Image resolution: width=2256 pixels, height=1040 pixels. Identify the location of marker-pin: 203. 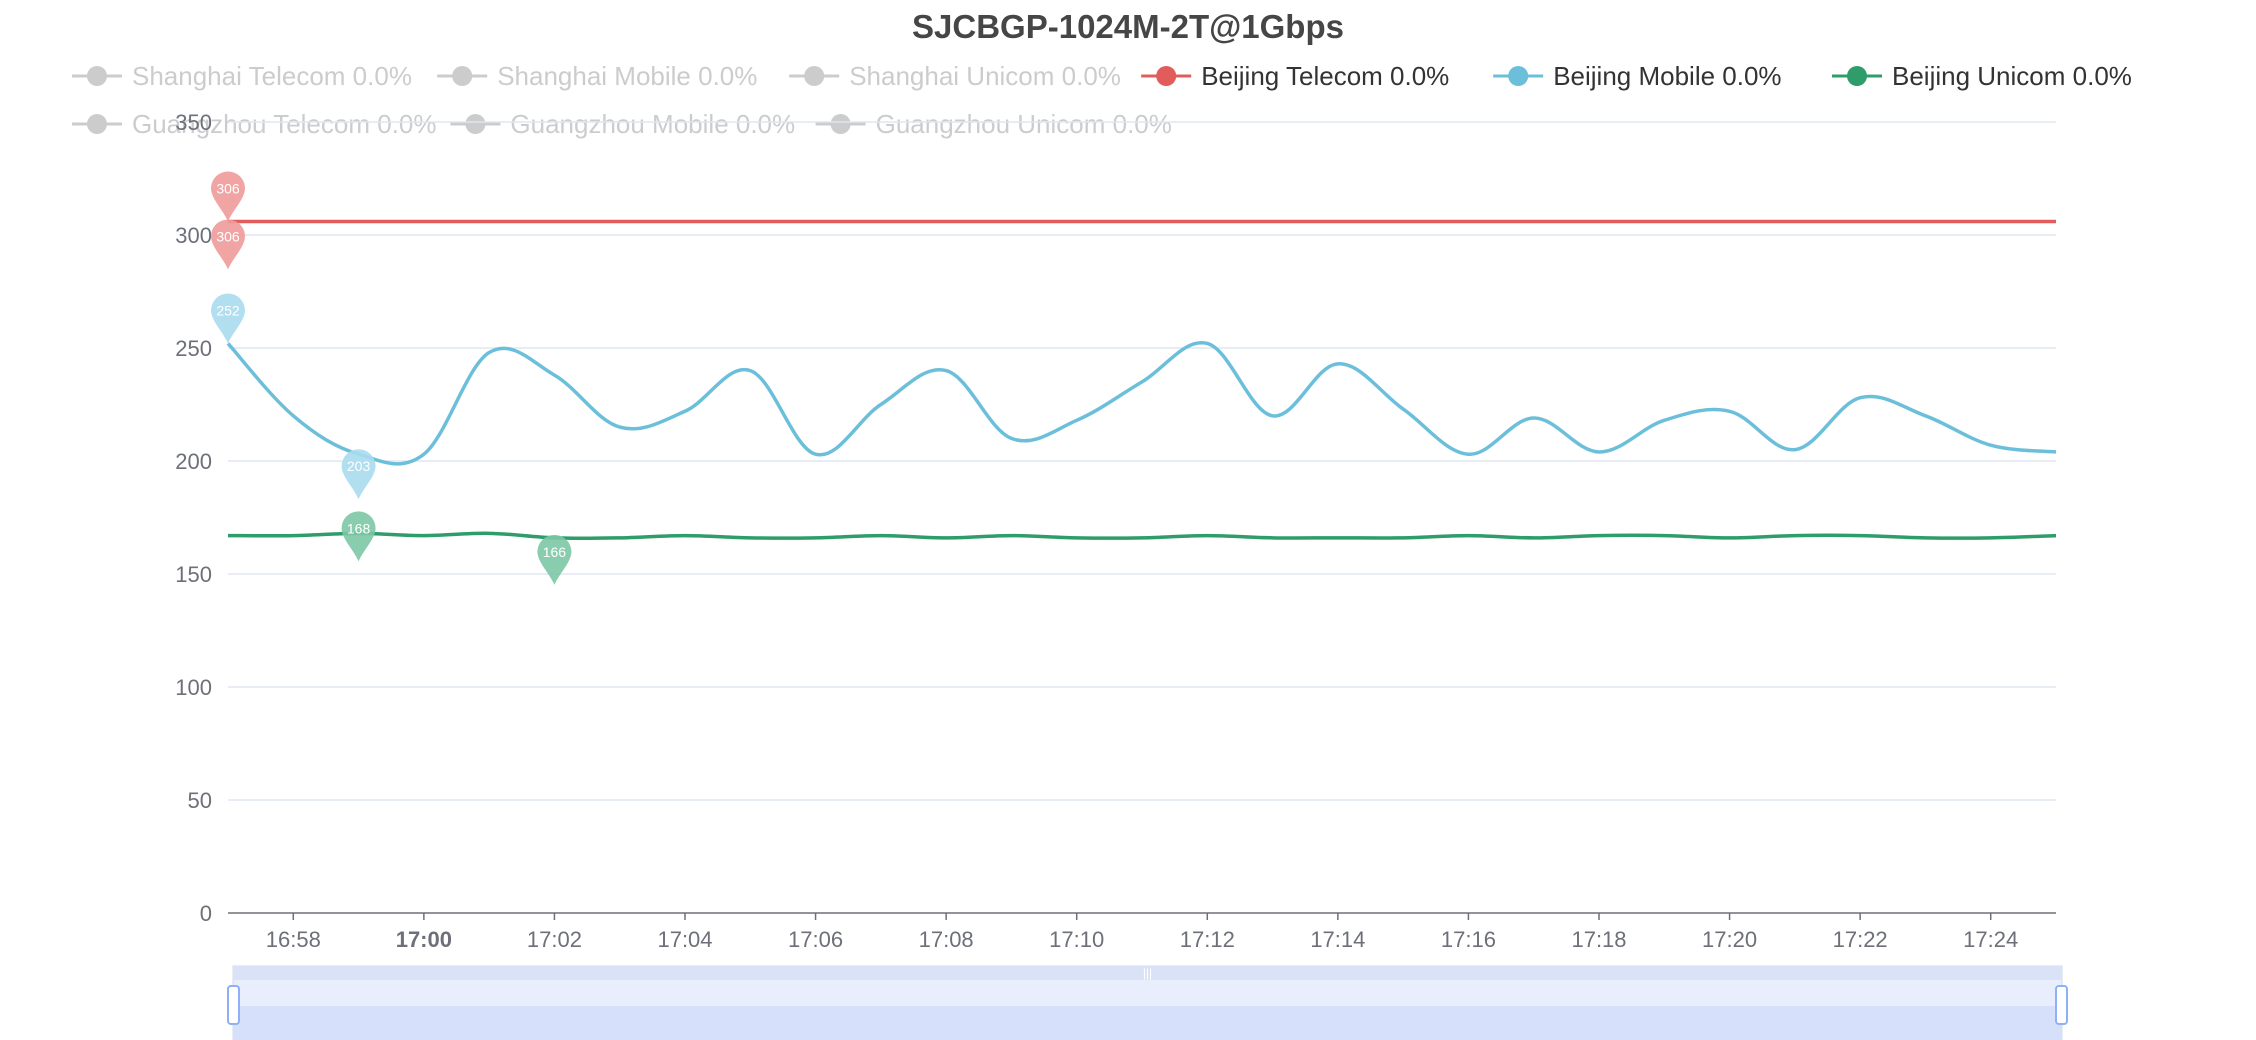
(358, 474).